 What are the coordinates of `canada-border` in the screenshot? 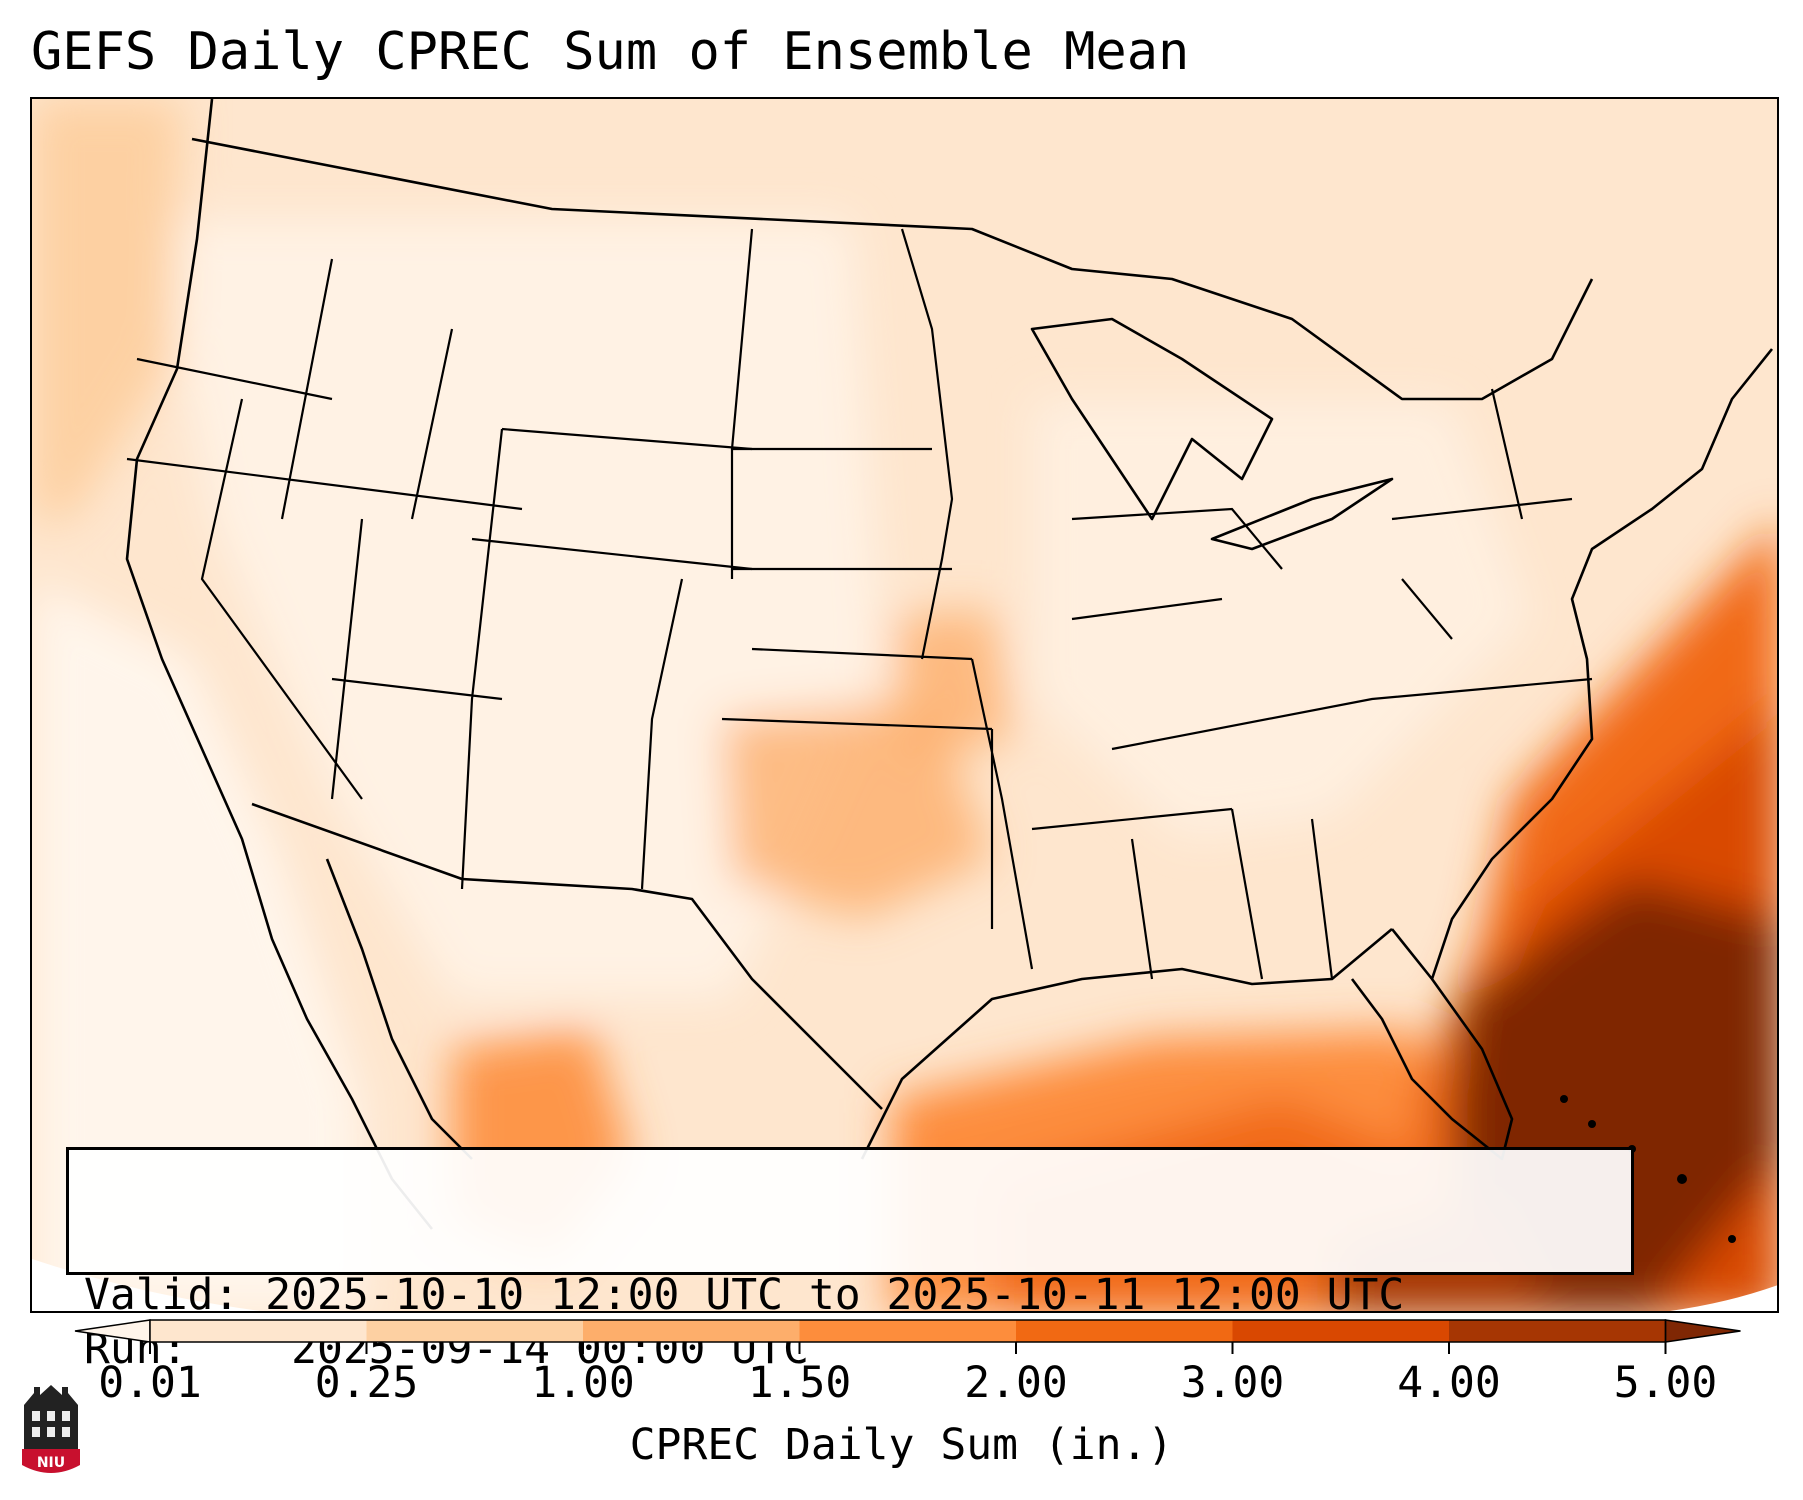 It's located at (892, 269).